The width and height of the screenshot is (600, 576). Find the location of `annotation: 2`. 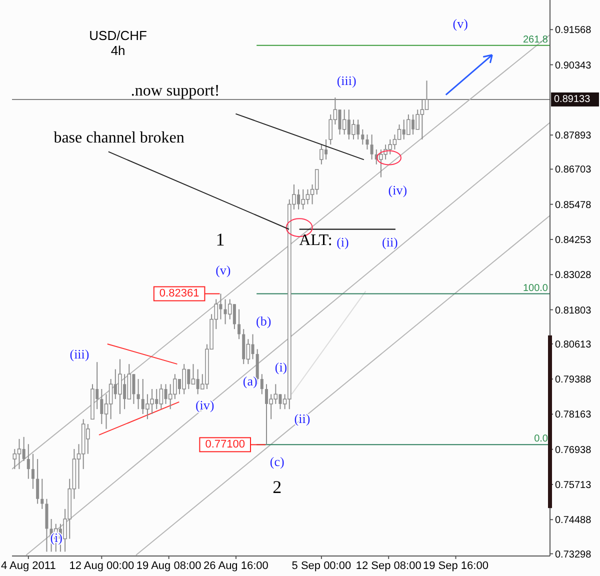

annotation: 2 is located at coordinates (277, 487).